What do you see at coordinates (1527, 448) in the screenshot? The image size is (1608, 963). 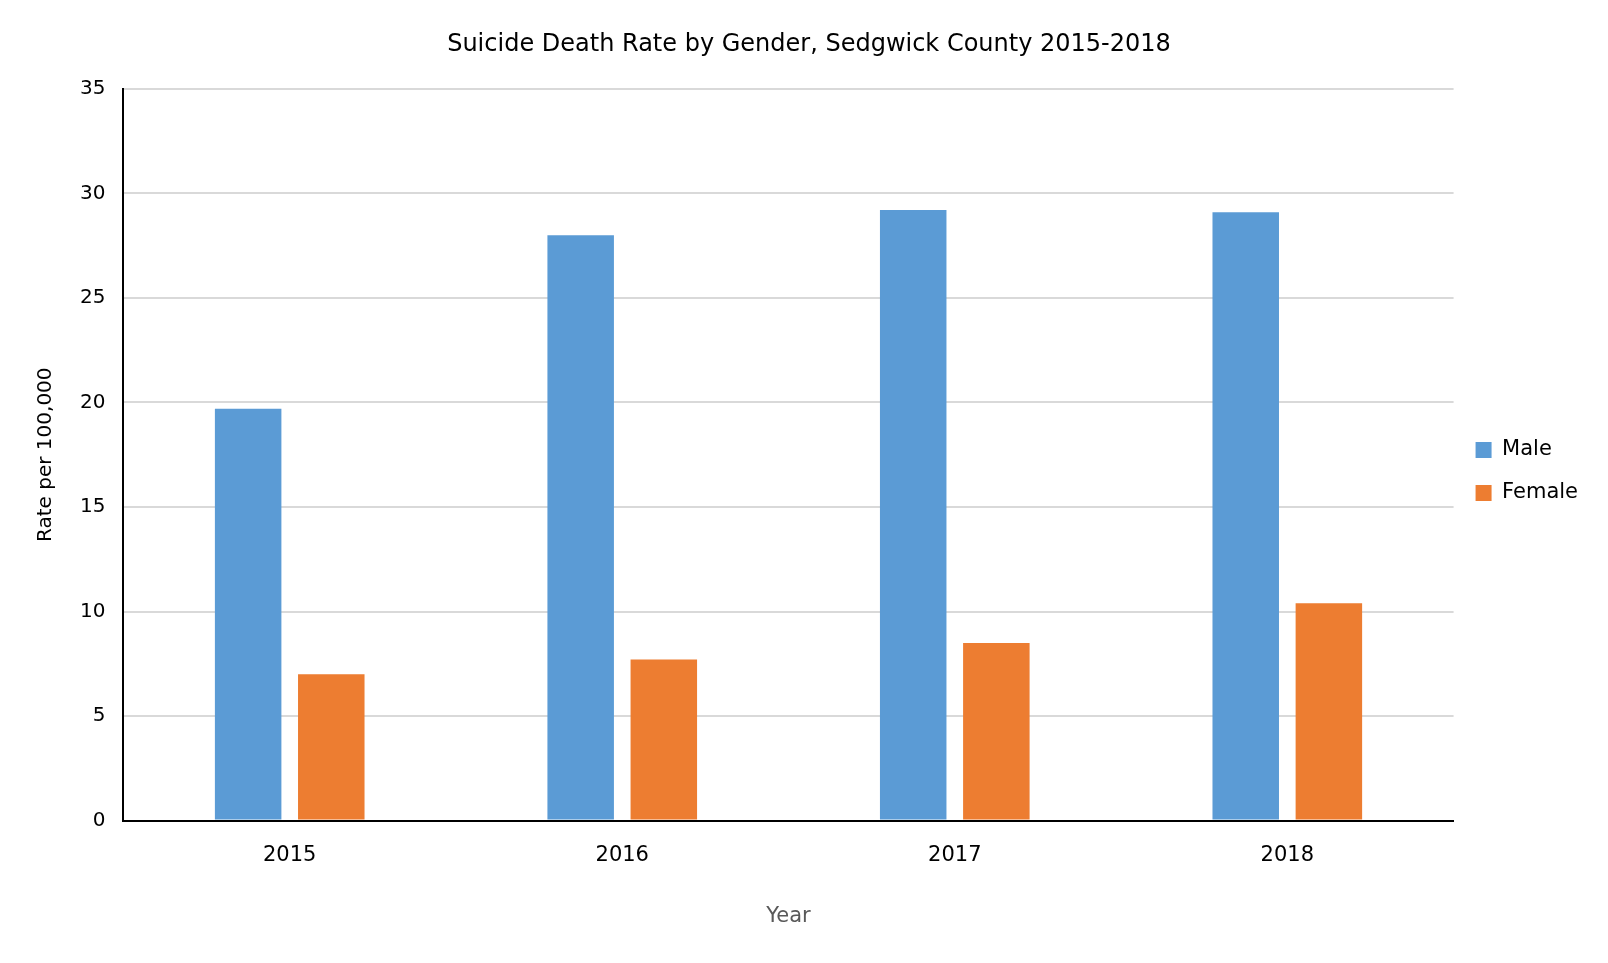 I see `legend-label: Male` at bounding box center [1527, 448].